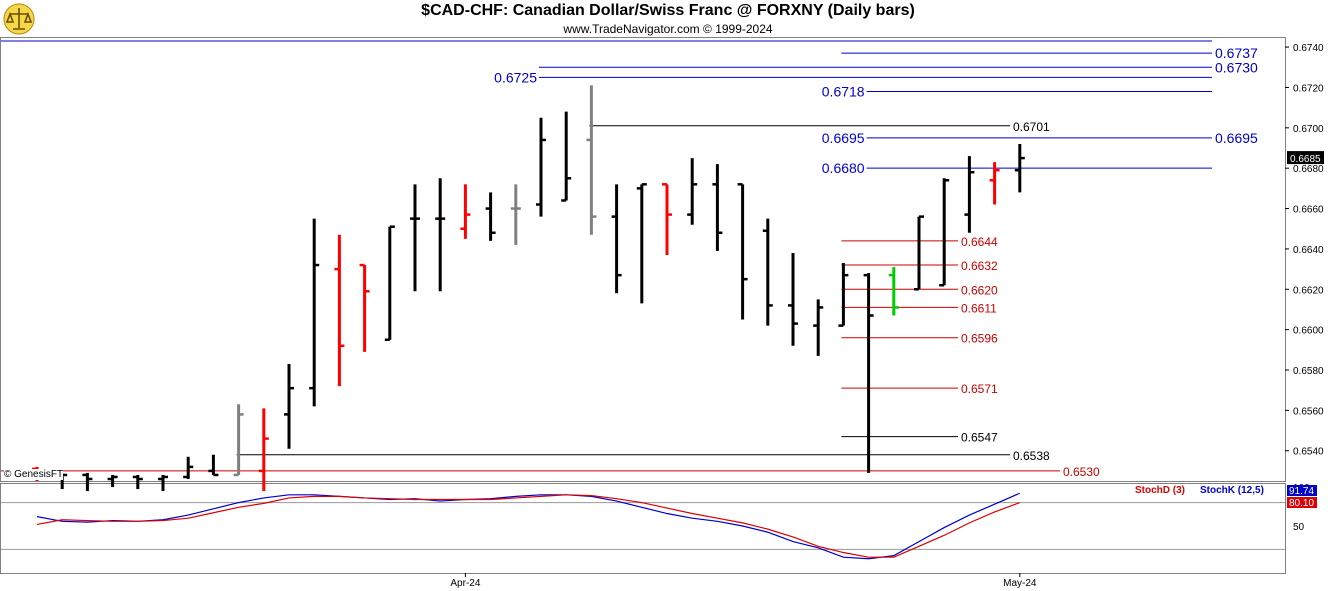 The height and width of the screenshot is (591, 1336). What do you see at coordinates (1308, 169) in the screenshot?
I see `y-tick-label: 0.6680` at bounding box center [1308, 169].